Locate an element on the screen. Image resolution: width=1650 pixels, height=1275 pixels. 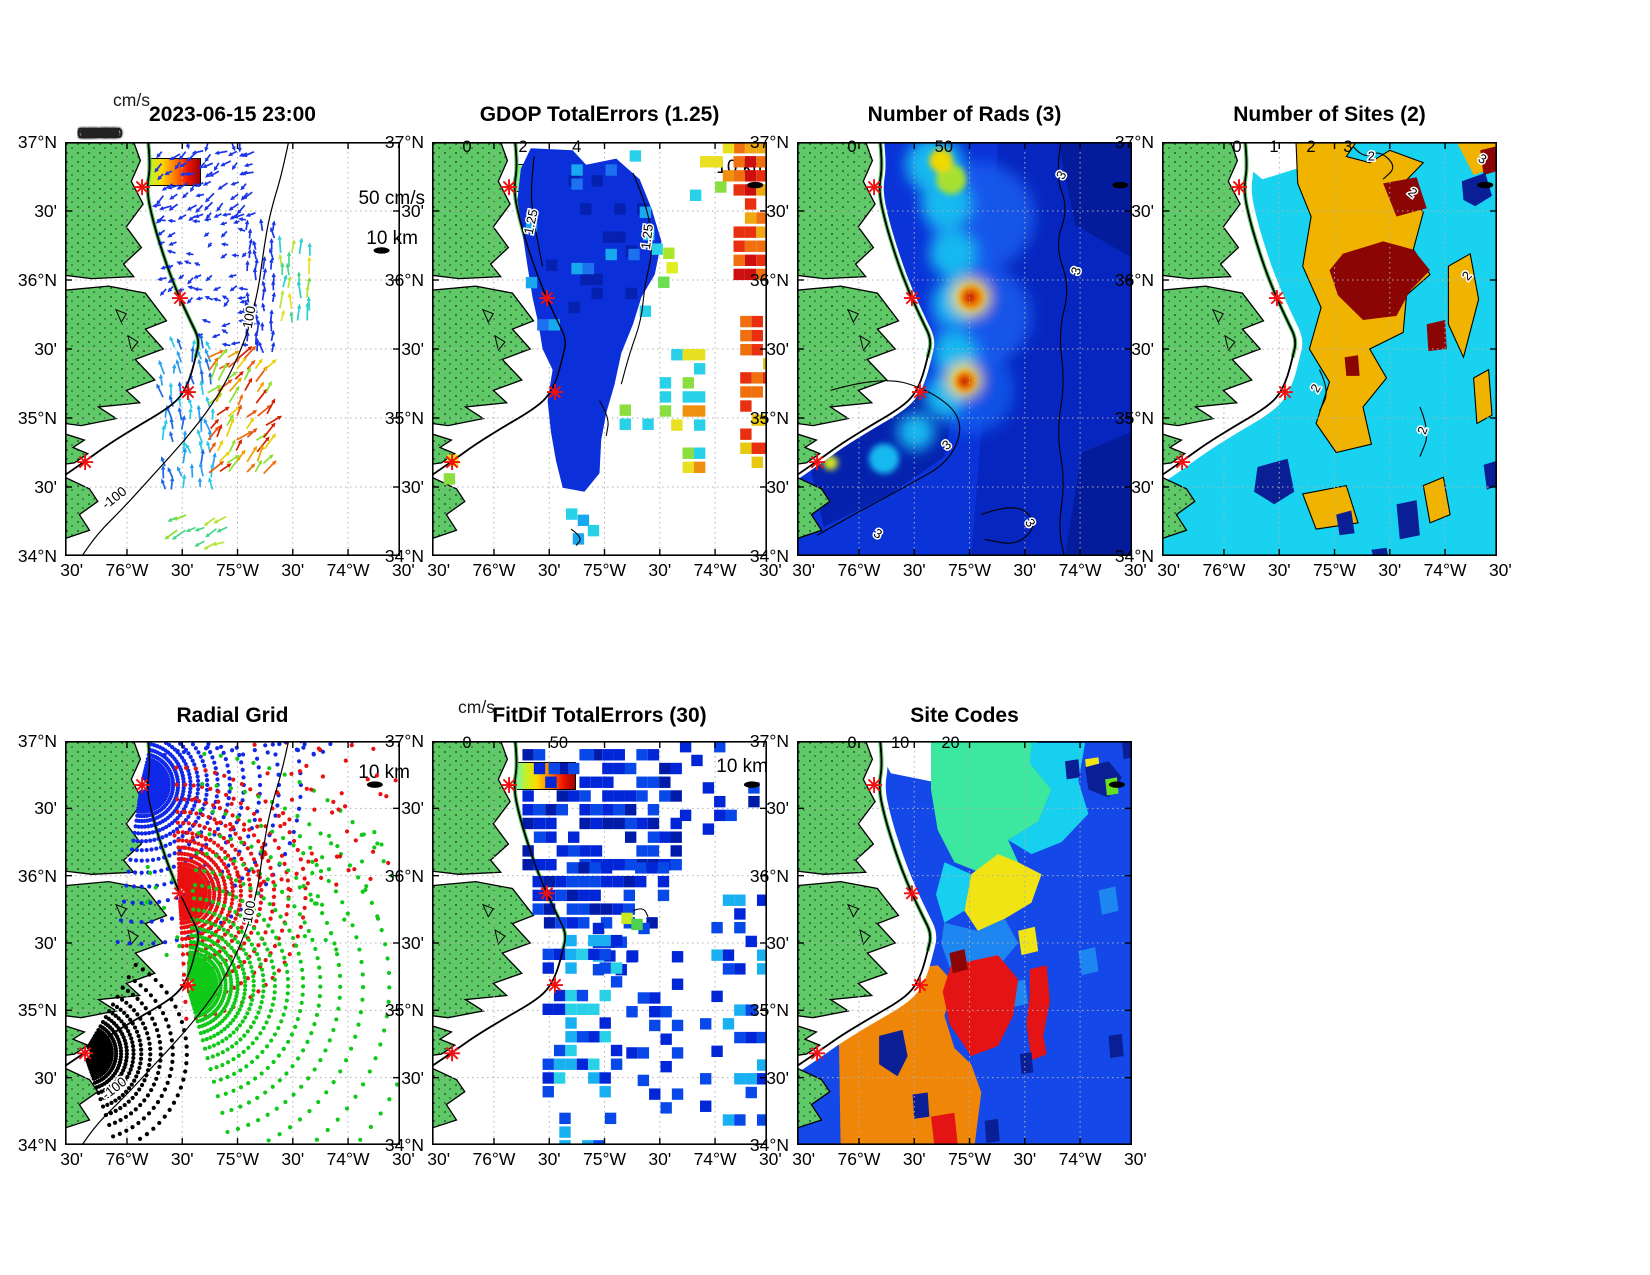
x-axis-label-1-2: 30' is located at coordinates (549, 570).